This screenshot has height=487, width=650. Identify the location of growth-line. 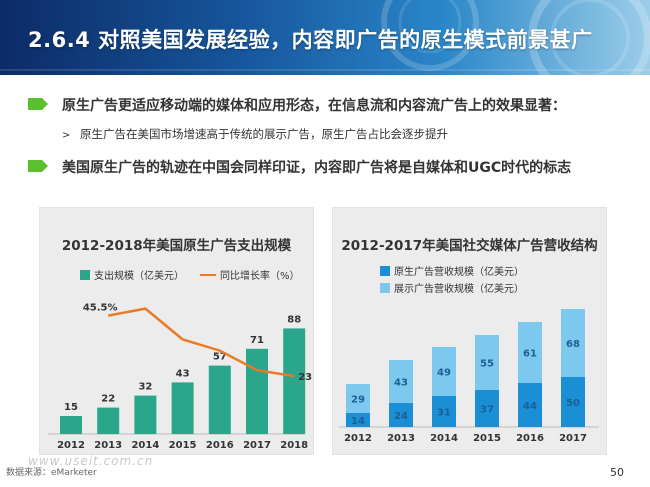
(201, 342).